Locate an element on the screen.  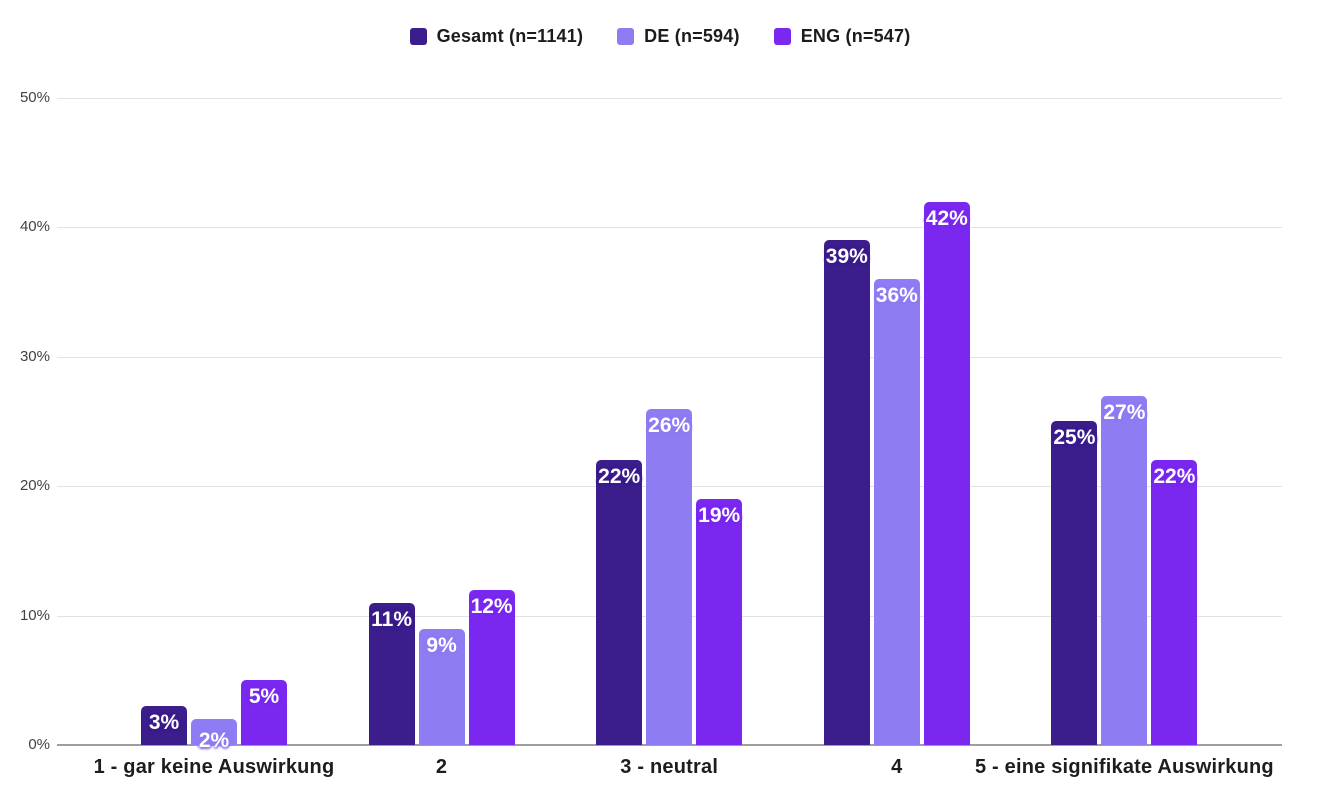
bar-value-label: 9% is located at coordinates (441, 645).